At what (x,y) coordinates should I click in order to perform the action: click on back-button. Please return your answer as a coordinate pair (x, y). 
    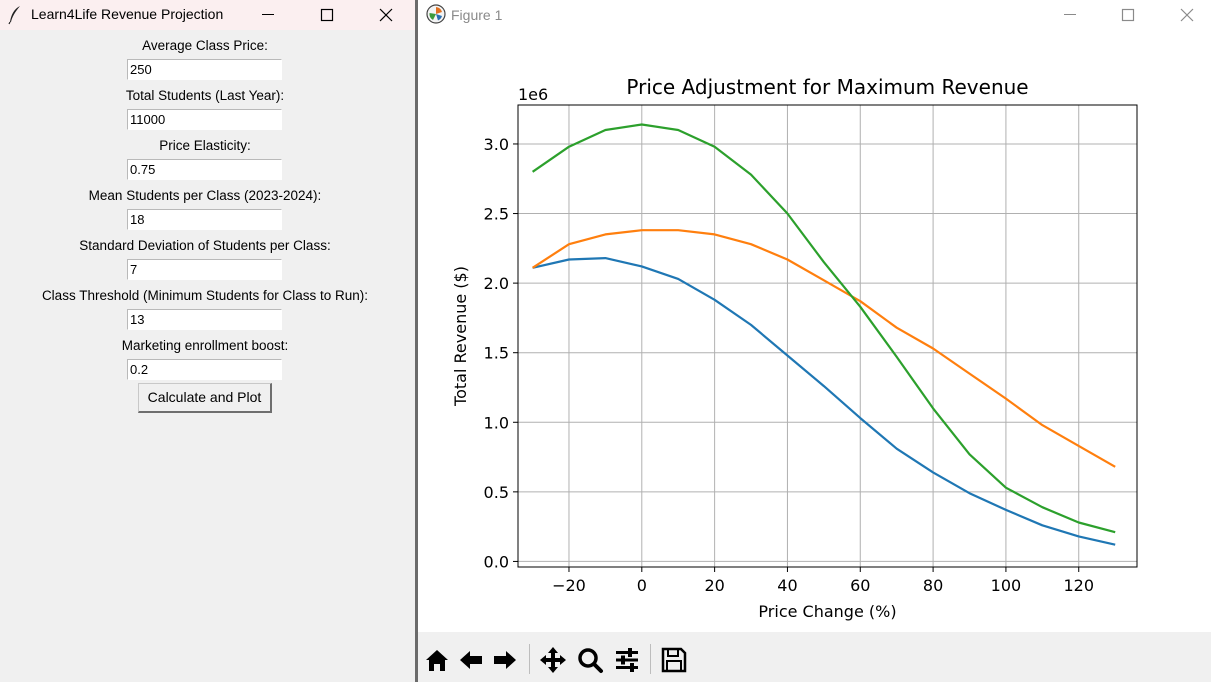
    Looking at the image, I should click on (471, 660).